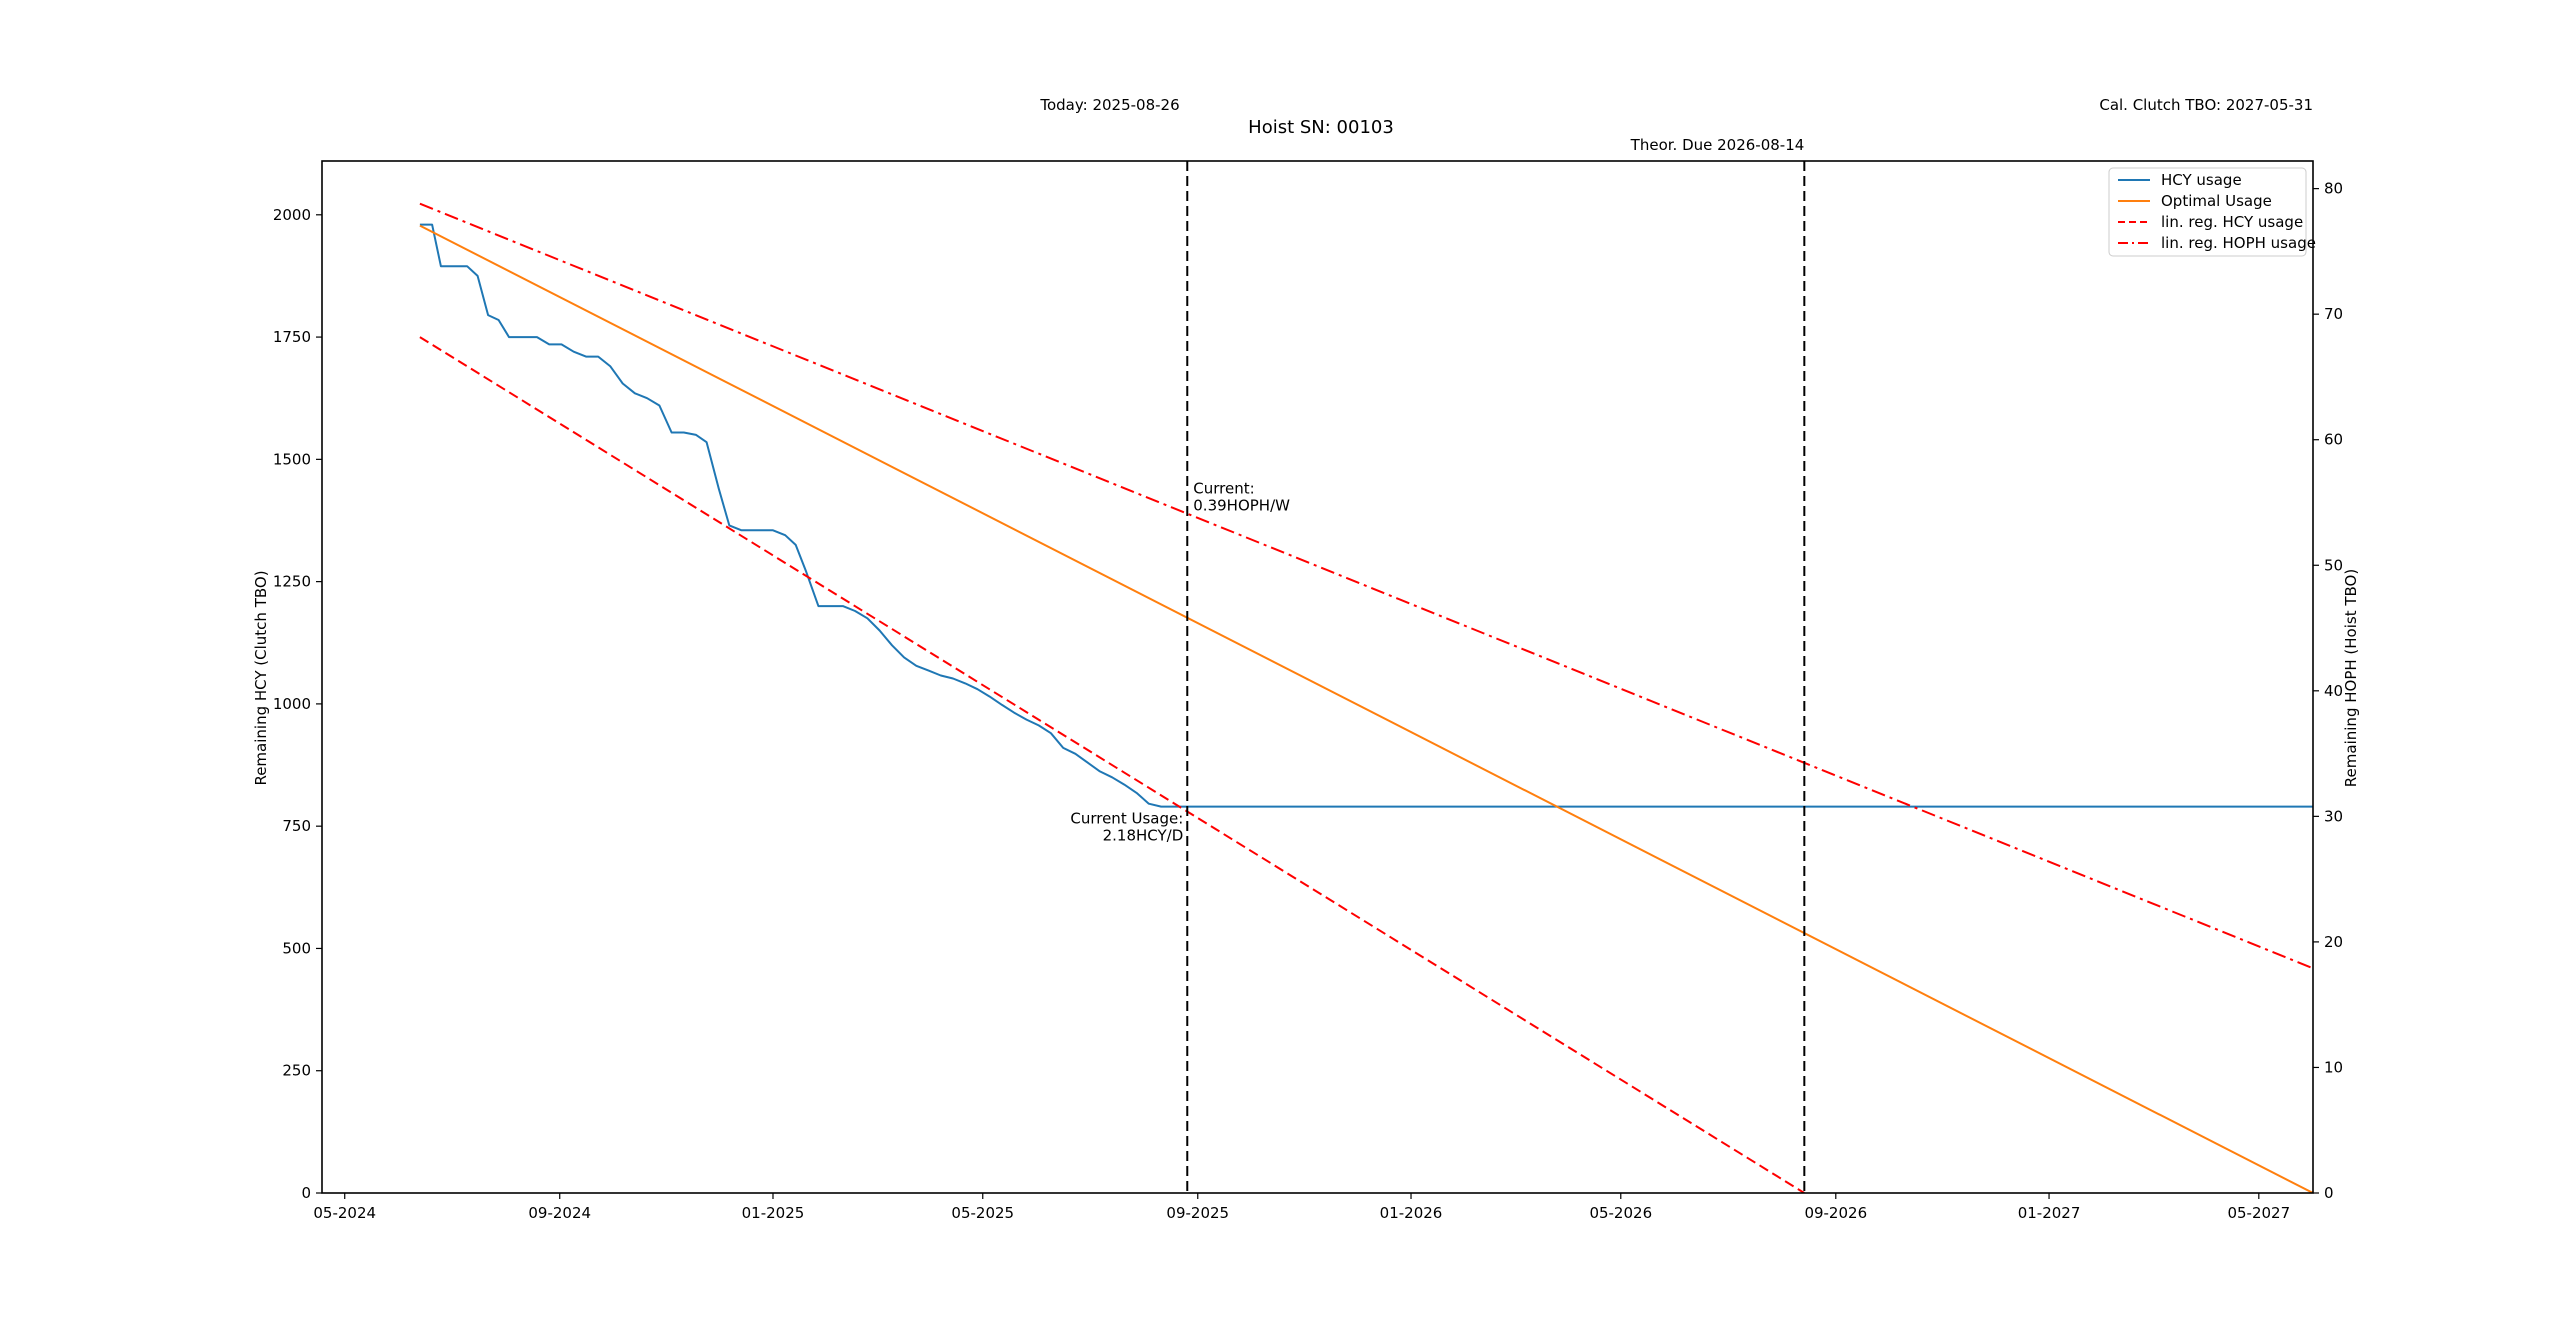  Describe the element at coordinates (2049, 1213) in the screenshot. I see `x-tick-label: 01-2027` at that location.